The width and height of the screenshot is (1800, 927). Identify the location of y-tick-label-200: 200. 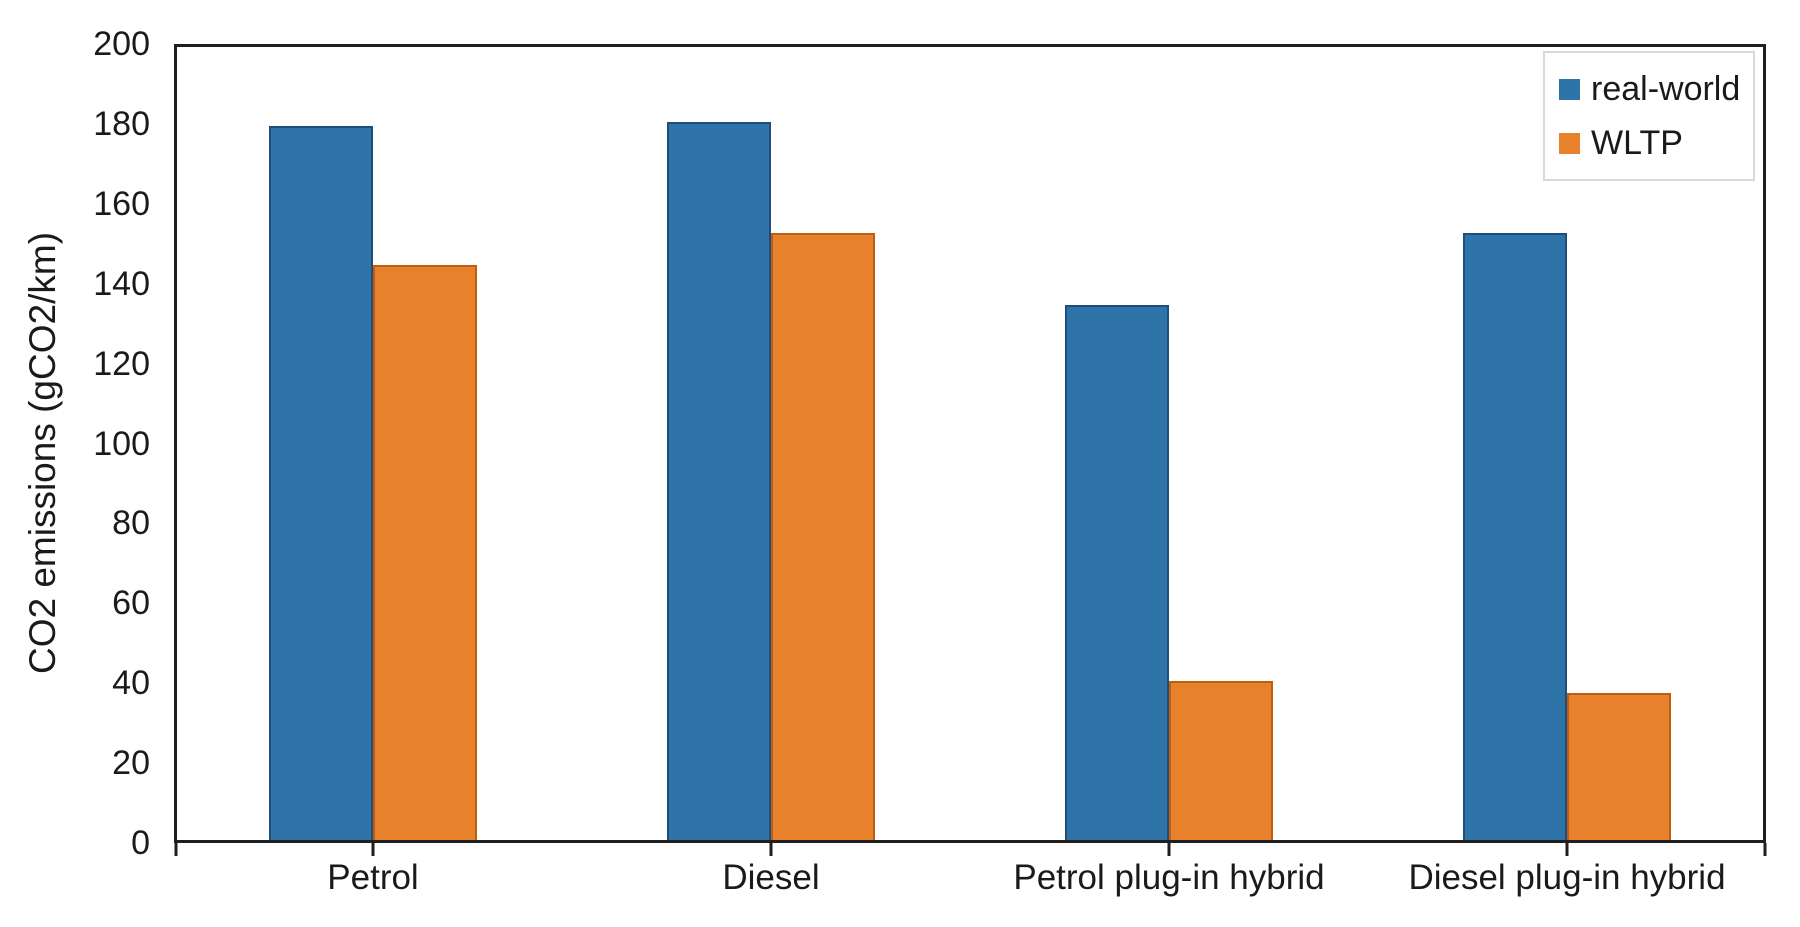
(121, 44).